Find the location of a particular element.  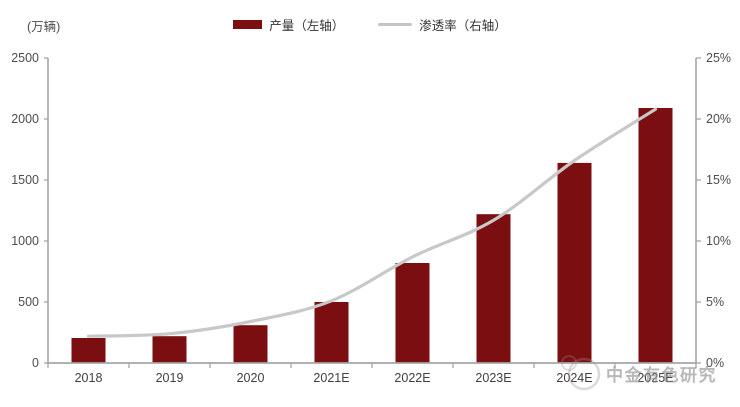

x-axis-label-2022E: 2022E is located at coordinates (412, 378).